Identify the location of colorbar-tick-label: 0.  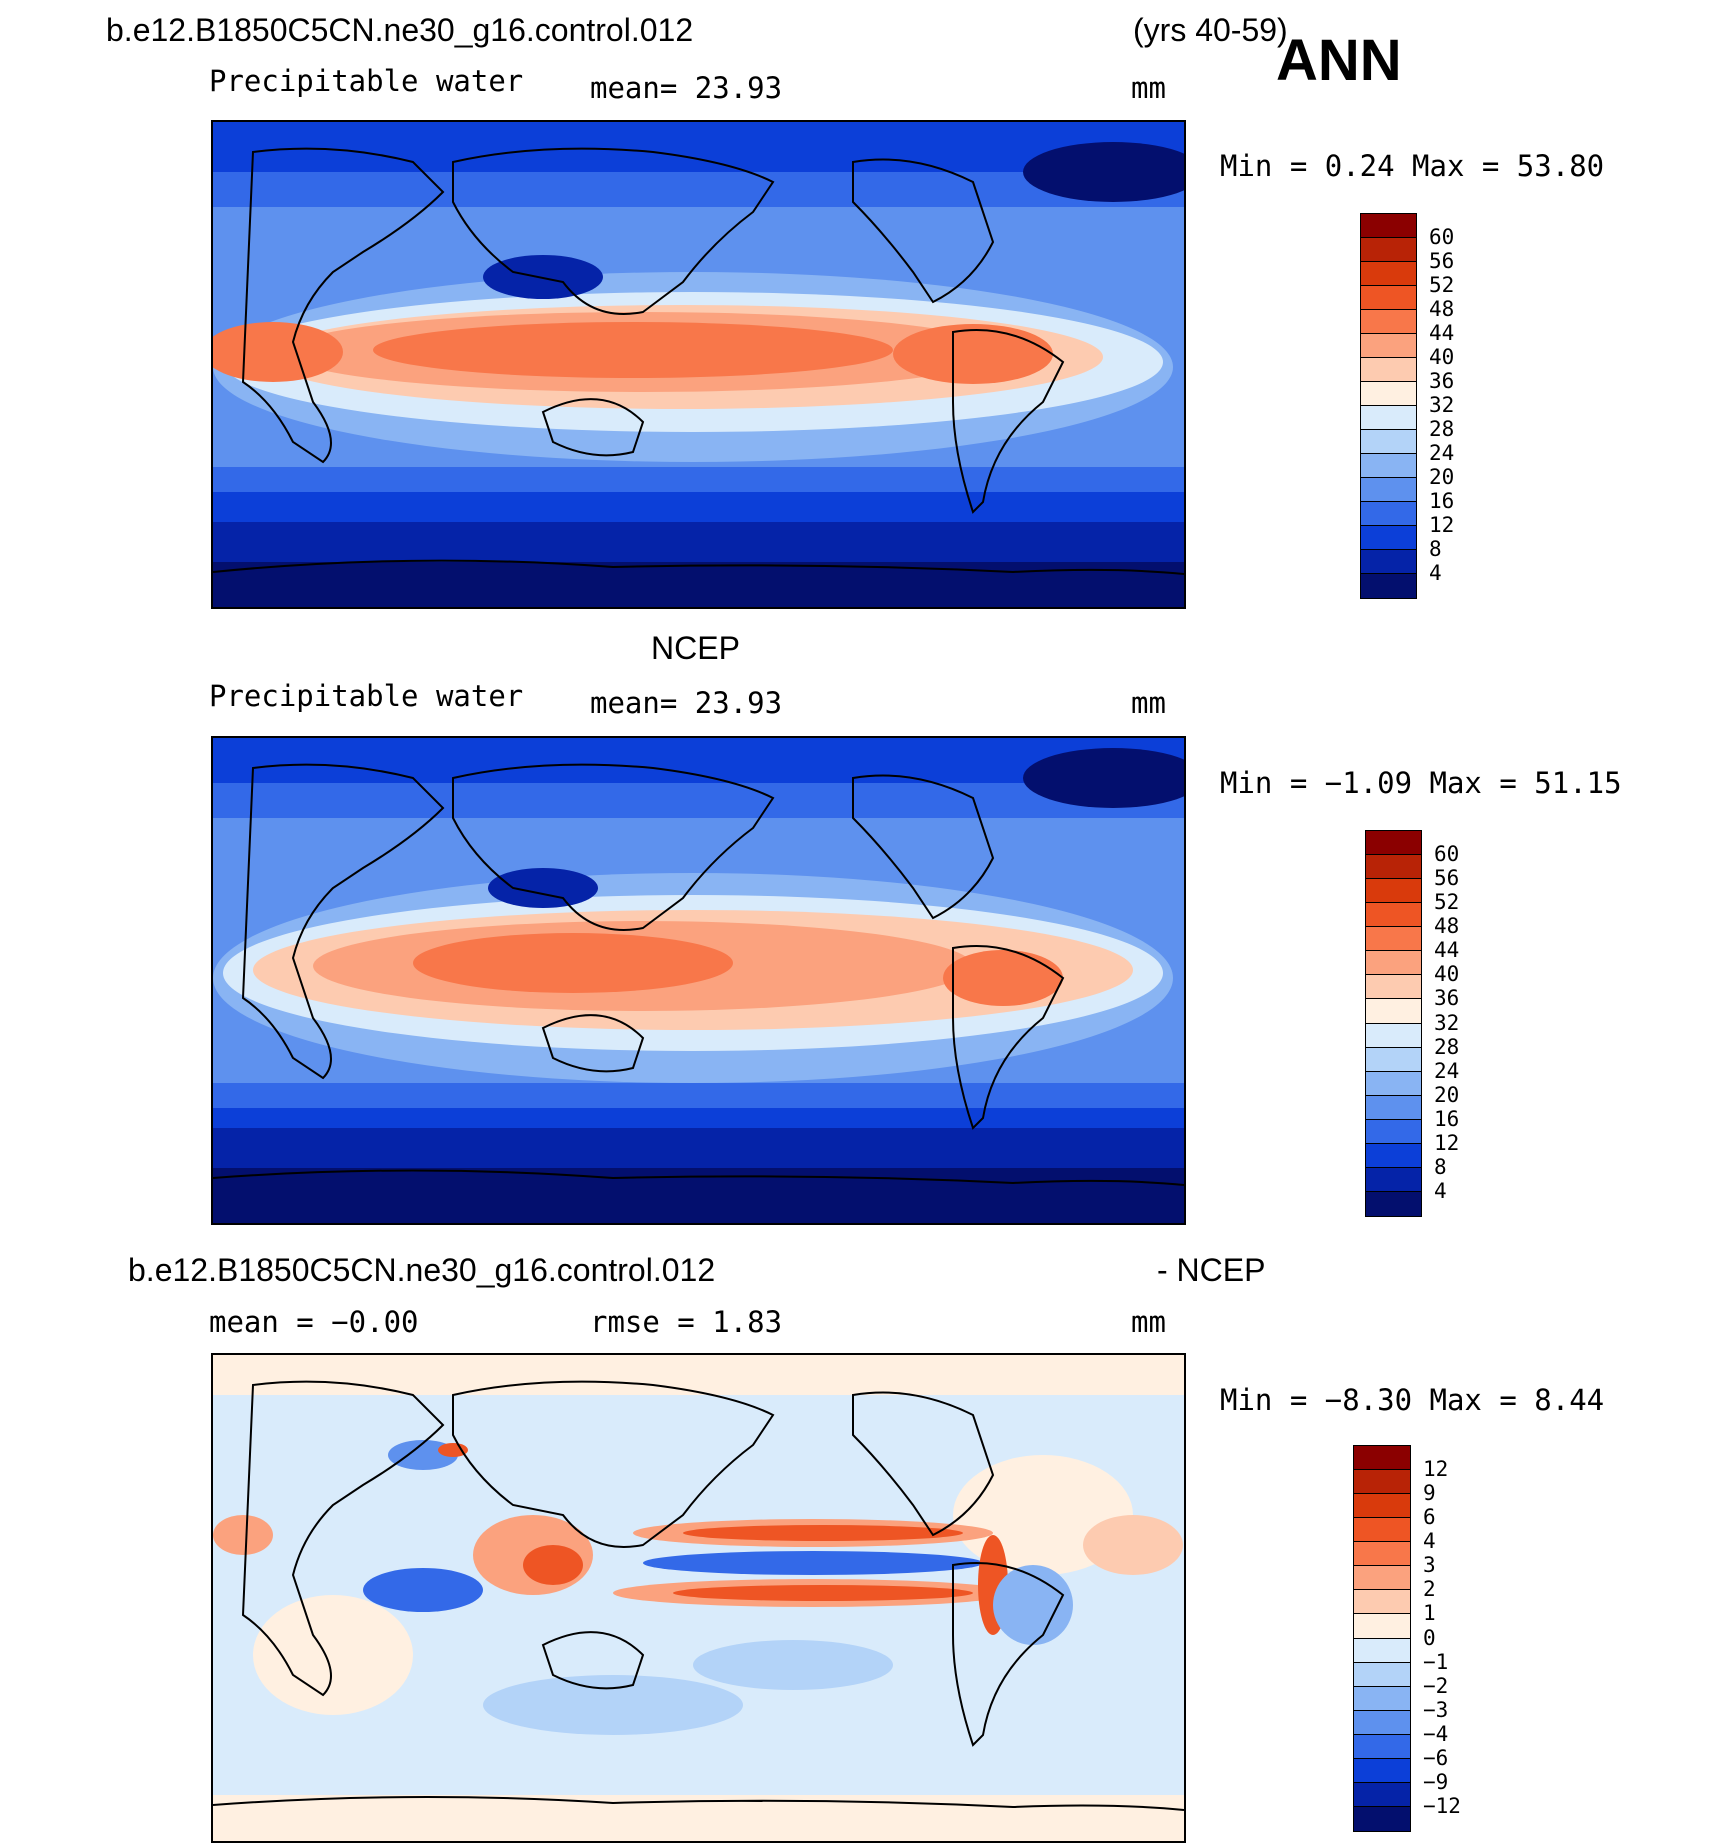
(1429, 1637).